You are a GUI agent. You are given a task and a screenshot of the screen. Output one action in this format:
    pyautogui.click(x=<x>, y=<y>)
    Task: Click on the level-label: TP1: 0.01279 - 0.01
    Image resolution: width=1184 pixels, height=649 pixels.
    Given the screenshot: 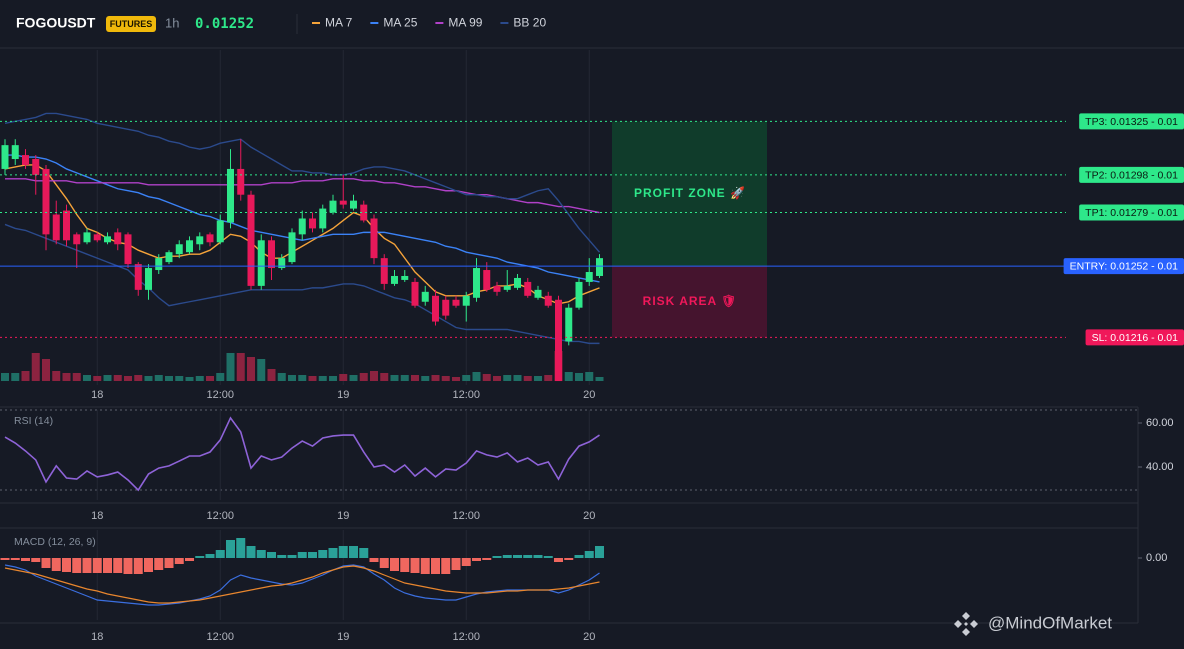 What is the action you would take?
    pyautogui.click(x=1131, y=213)
    